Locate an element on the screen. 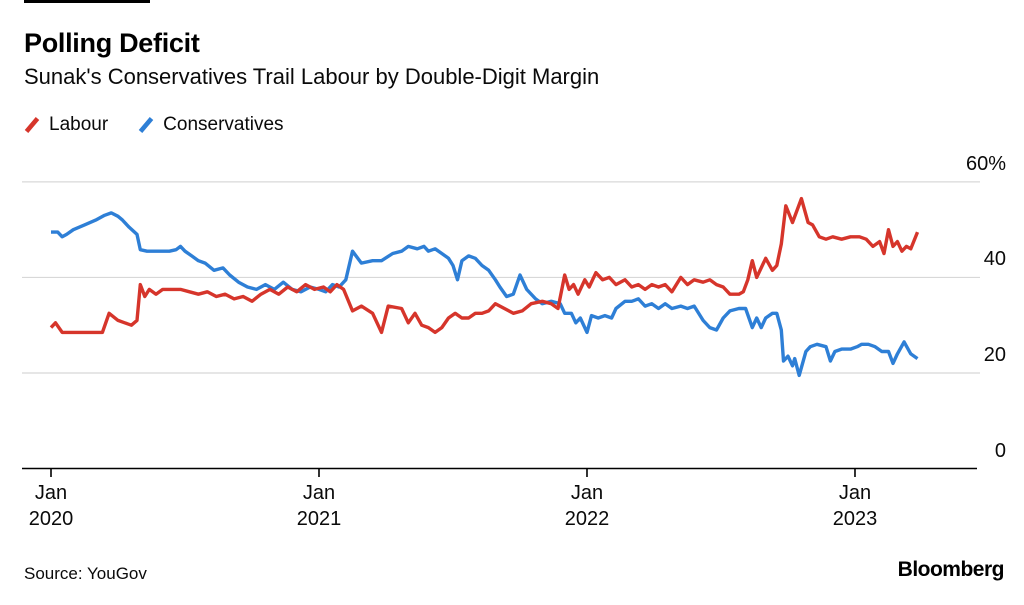 The height and width of the screenshot is (605, 1024). x-axis-label-2021: Jan 2021 is located at coordinates (319, 506).